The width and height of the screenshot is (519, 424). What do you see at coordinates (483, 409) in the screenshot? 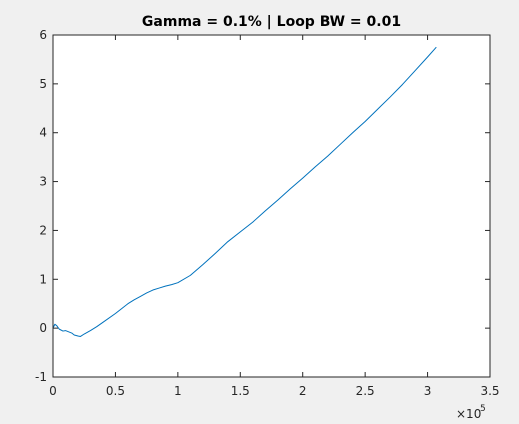
I see `x-exponent-power: 5` at bounding box center [483, 409].